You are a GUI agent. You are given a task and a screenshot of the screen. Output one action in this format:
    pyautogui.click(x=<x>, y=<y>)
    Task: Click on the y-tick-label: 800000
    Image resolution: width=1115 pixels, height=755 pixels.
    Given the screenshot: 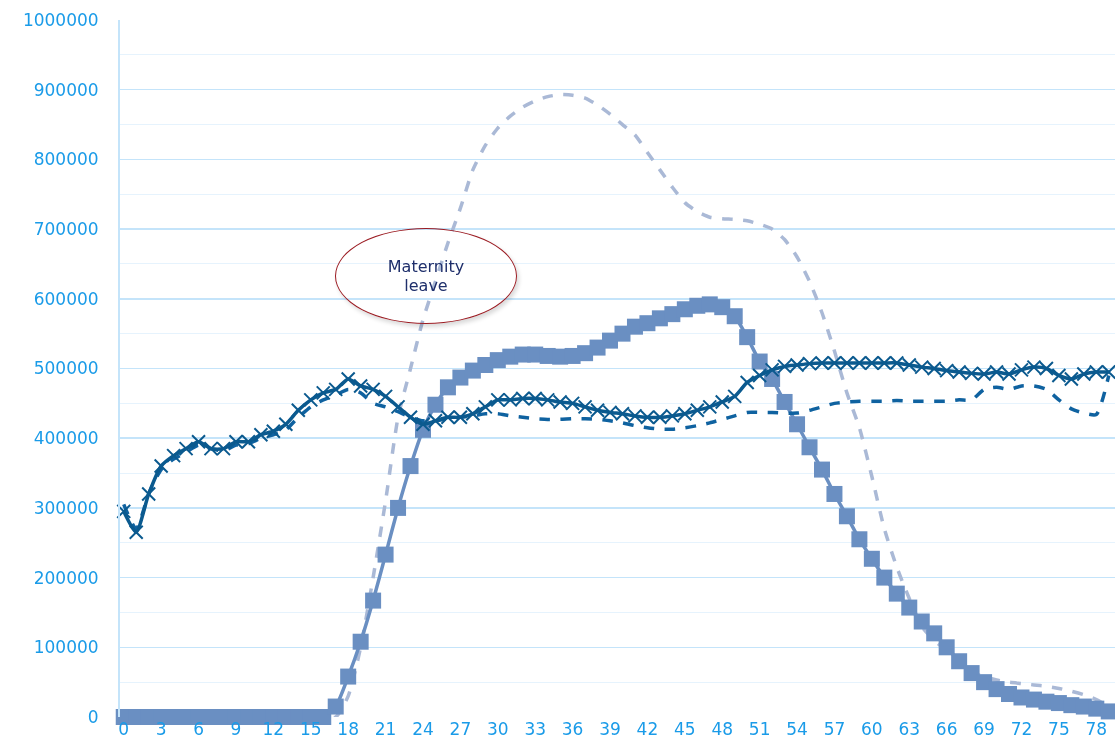 What is the action you would take?
    pyautogui.click(x=66, y=159)
    